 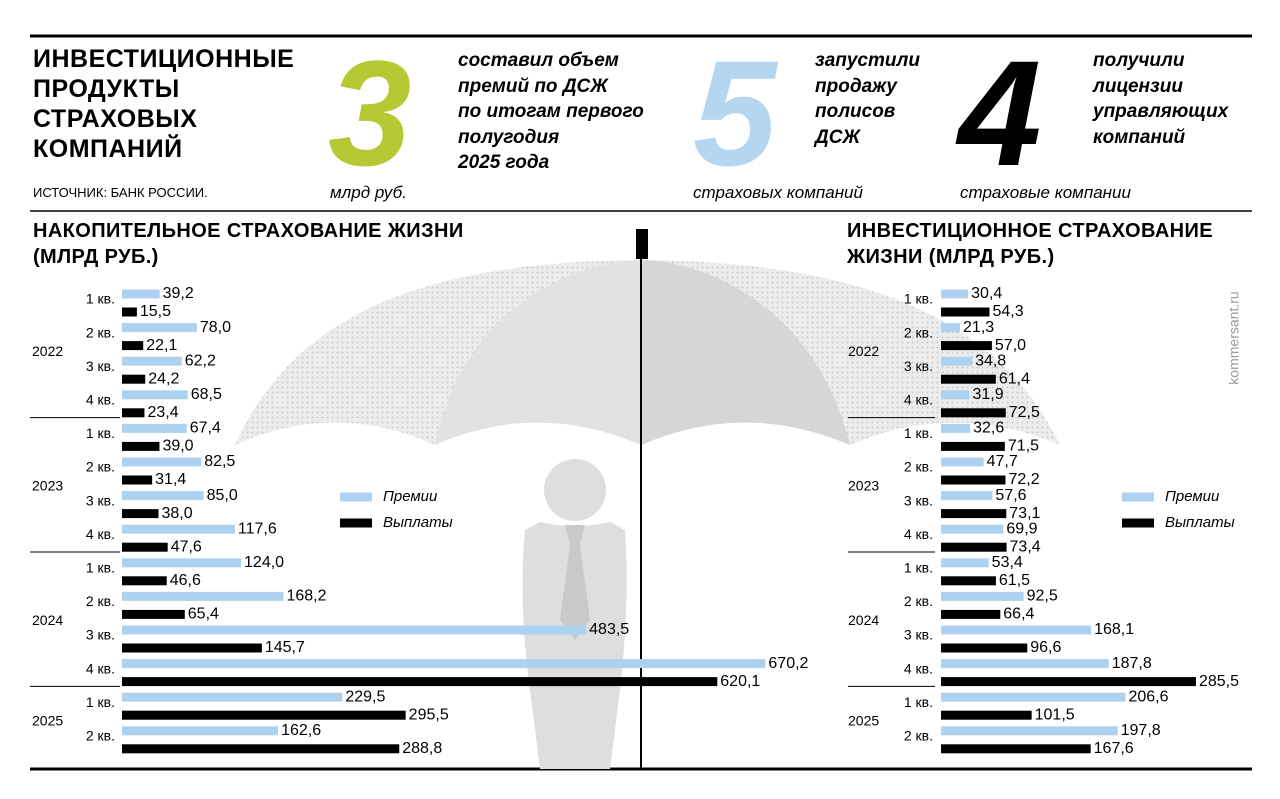 What do you see at coordinates (215, 327) in the screenshot?
I see `value-label: 78,0` at bounding box center [215, 327].